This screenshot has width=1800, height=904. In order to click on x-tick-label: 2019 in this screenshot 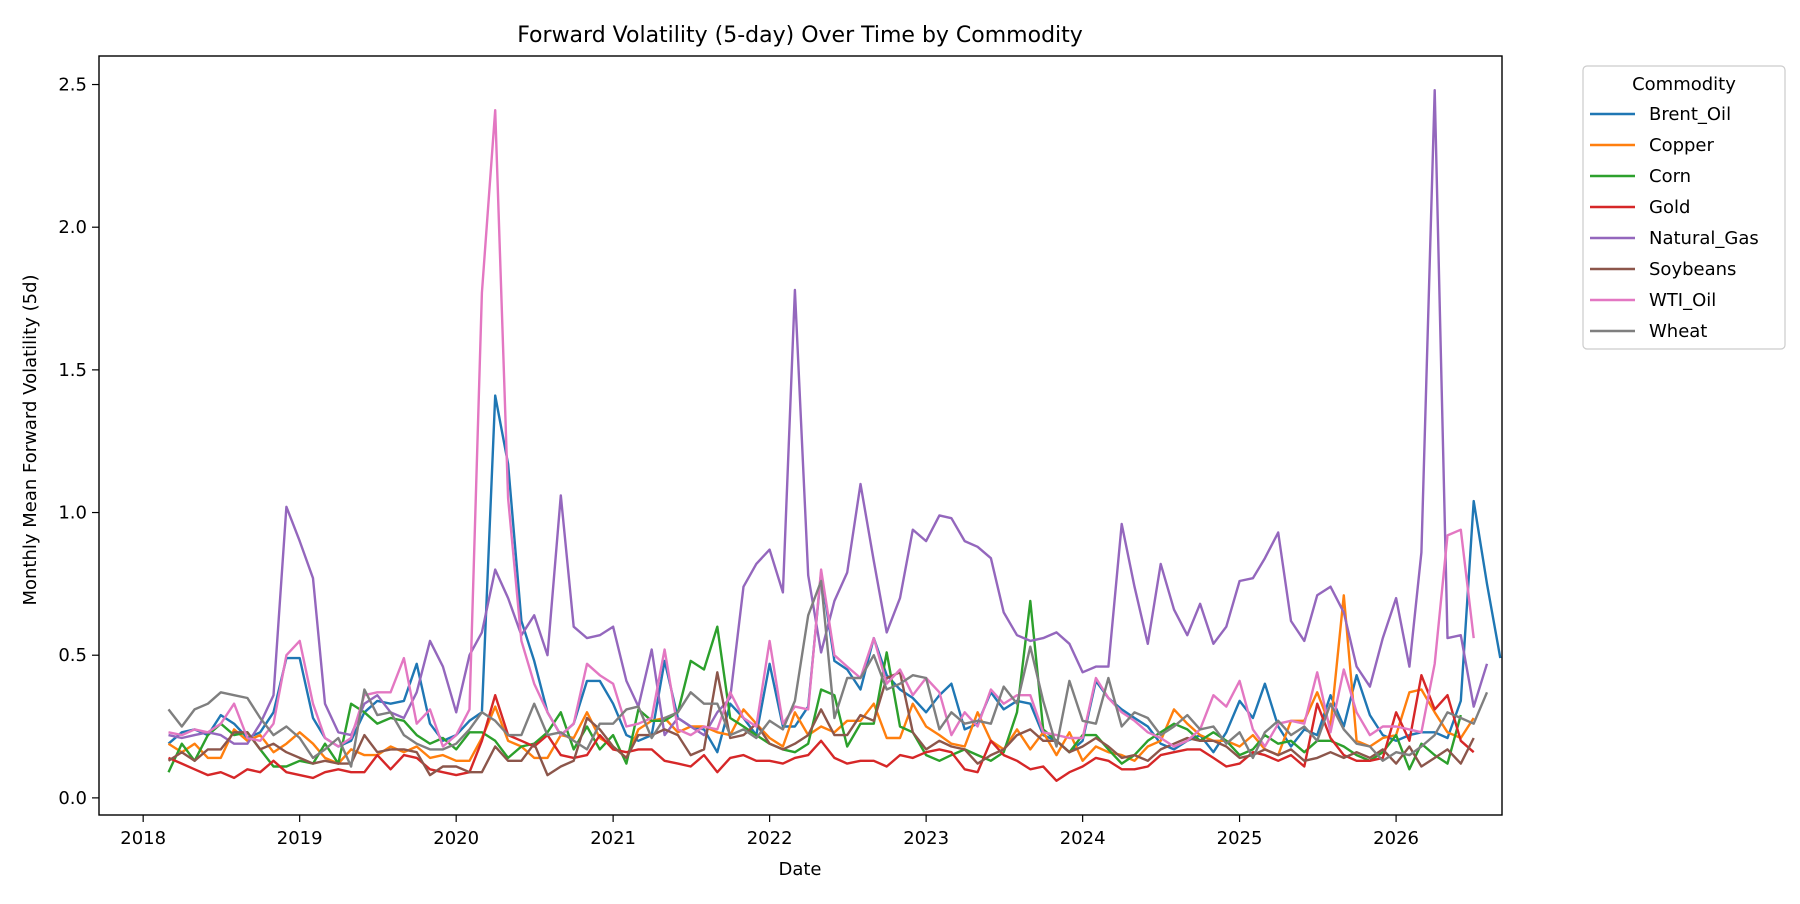, I will do `click(300, 838)`.